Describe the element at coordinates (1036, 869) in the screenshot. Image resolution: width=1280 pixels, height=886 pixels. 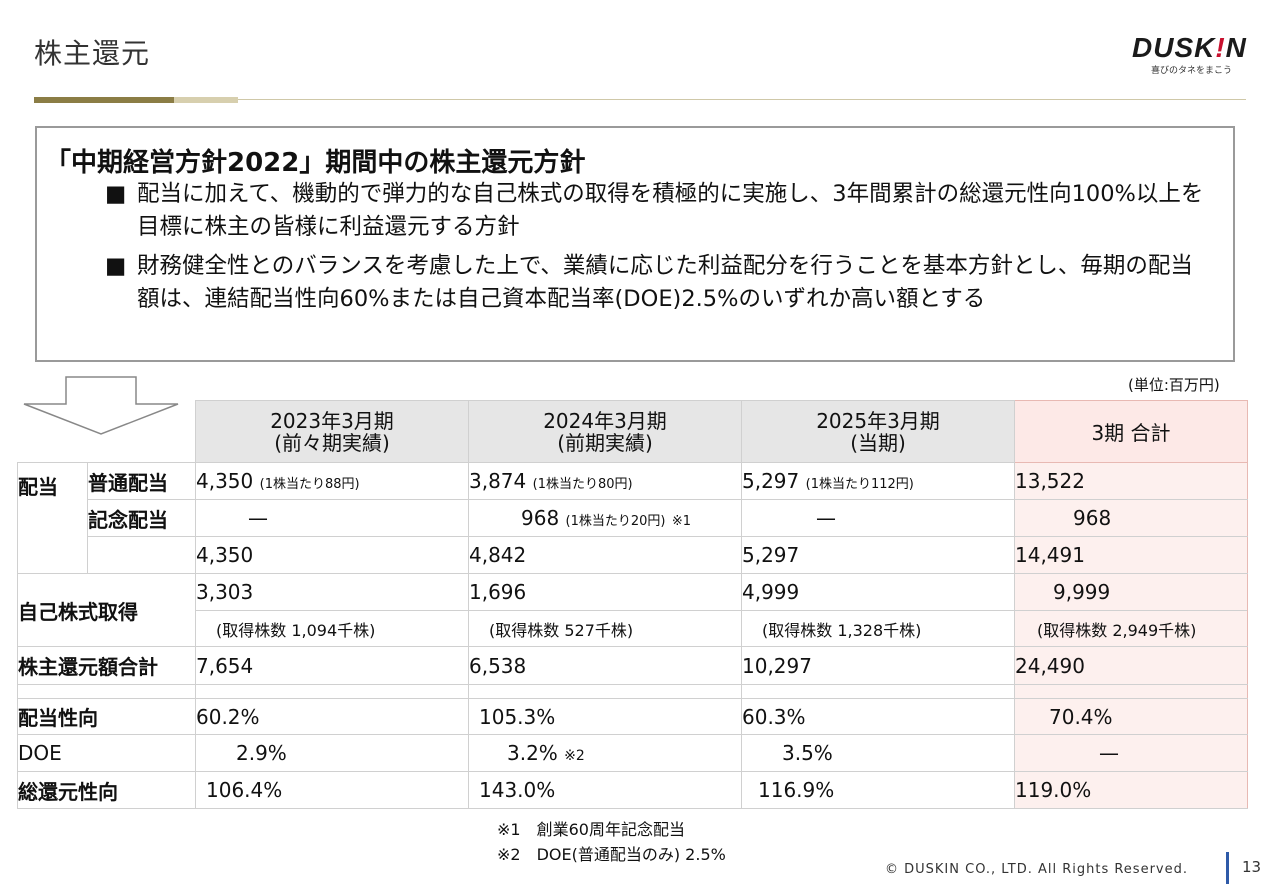
I see `copyright: © DUSKIN CO., LTD. All Rights Reserved.` at that location.